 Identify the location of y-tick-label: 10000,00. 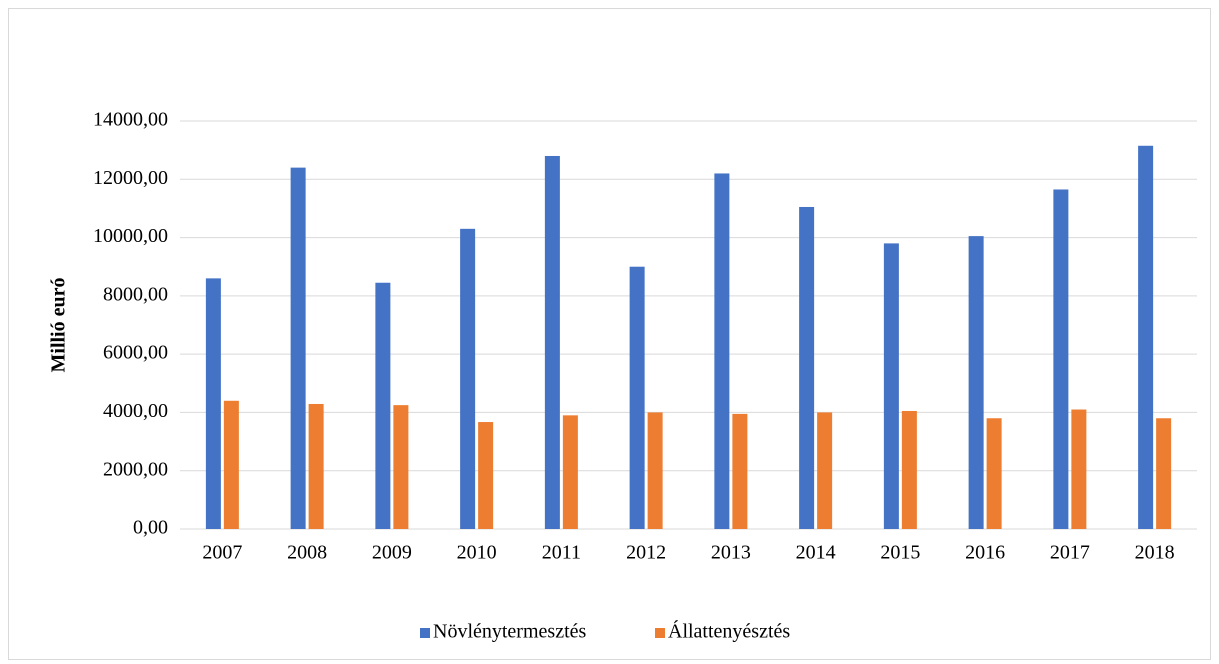
(130, 236).